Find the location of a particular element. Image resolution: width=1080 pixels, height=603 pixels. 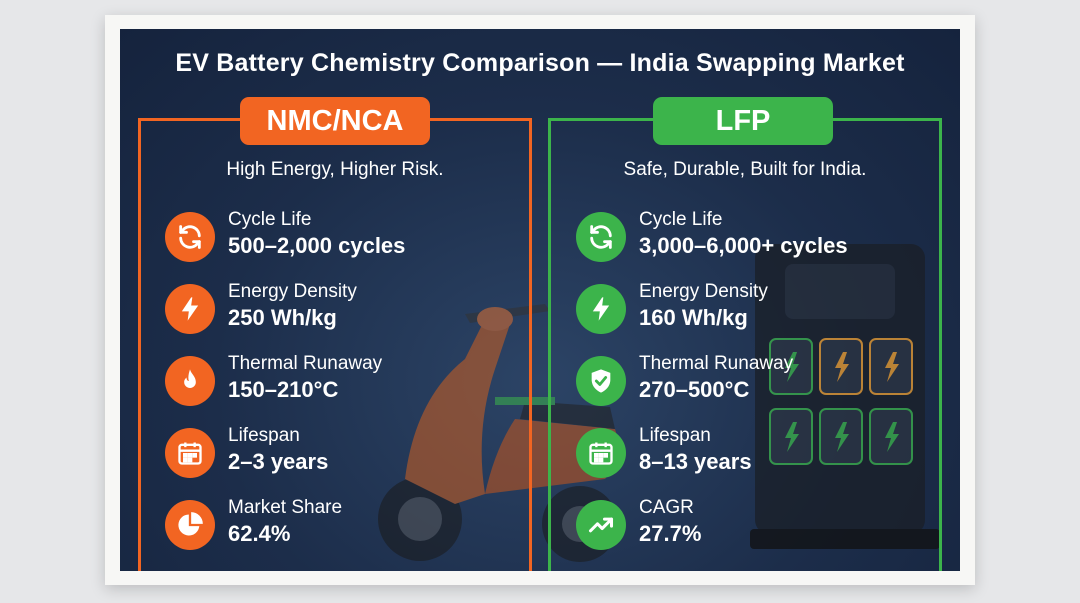

nmc-column-border-left is located at coordinates (139, 344).